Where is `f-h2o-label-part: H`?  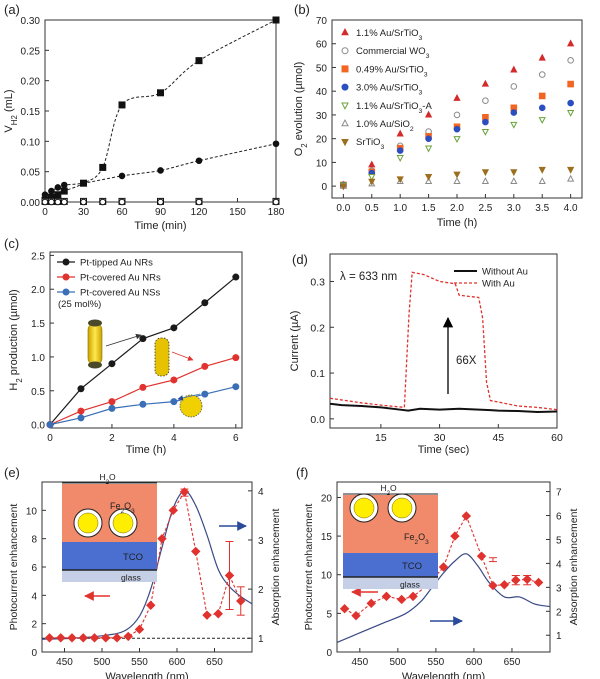 f-h2o-label-part: H is located at coordinates (384, 488).